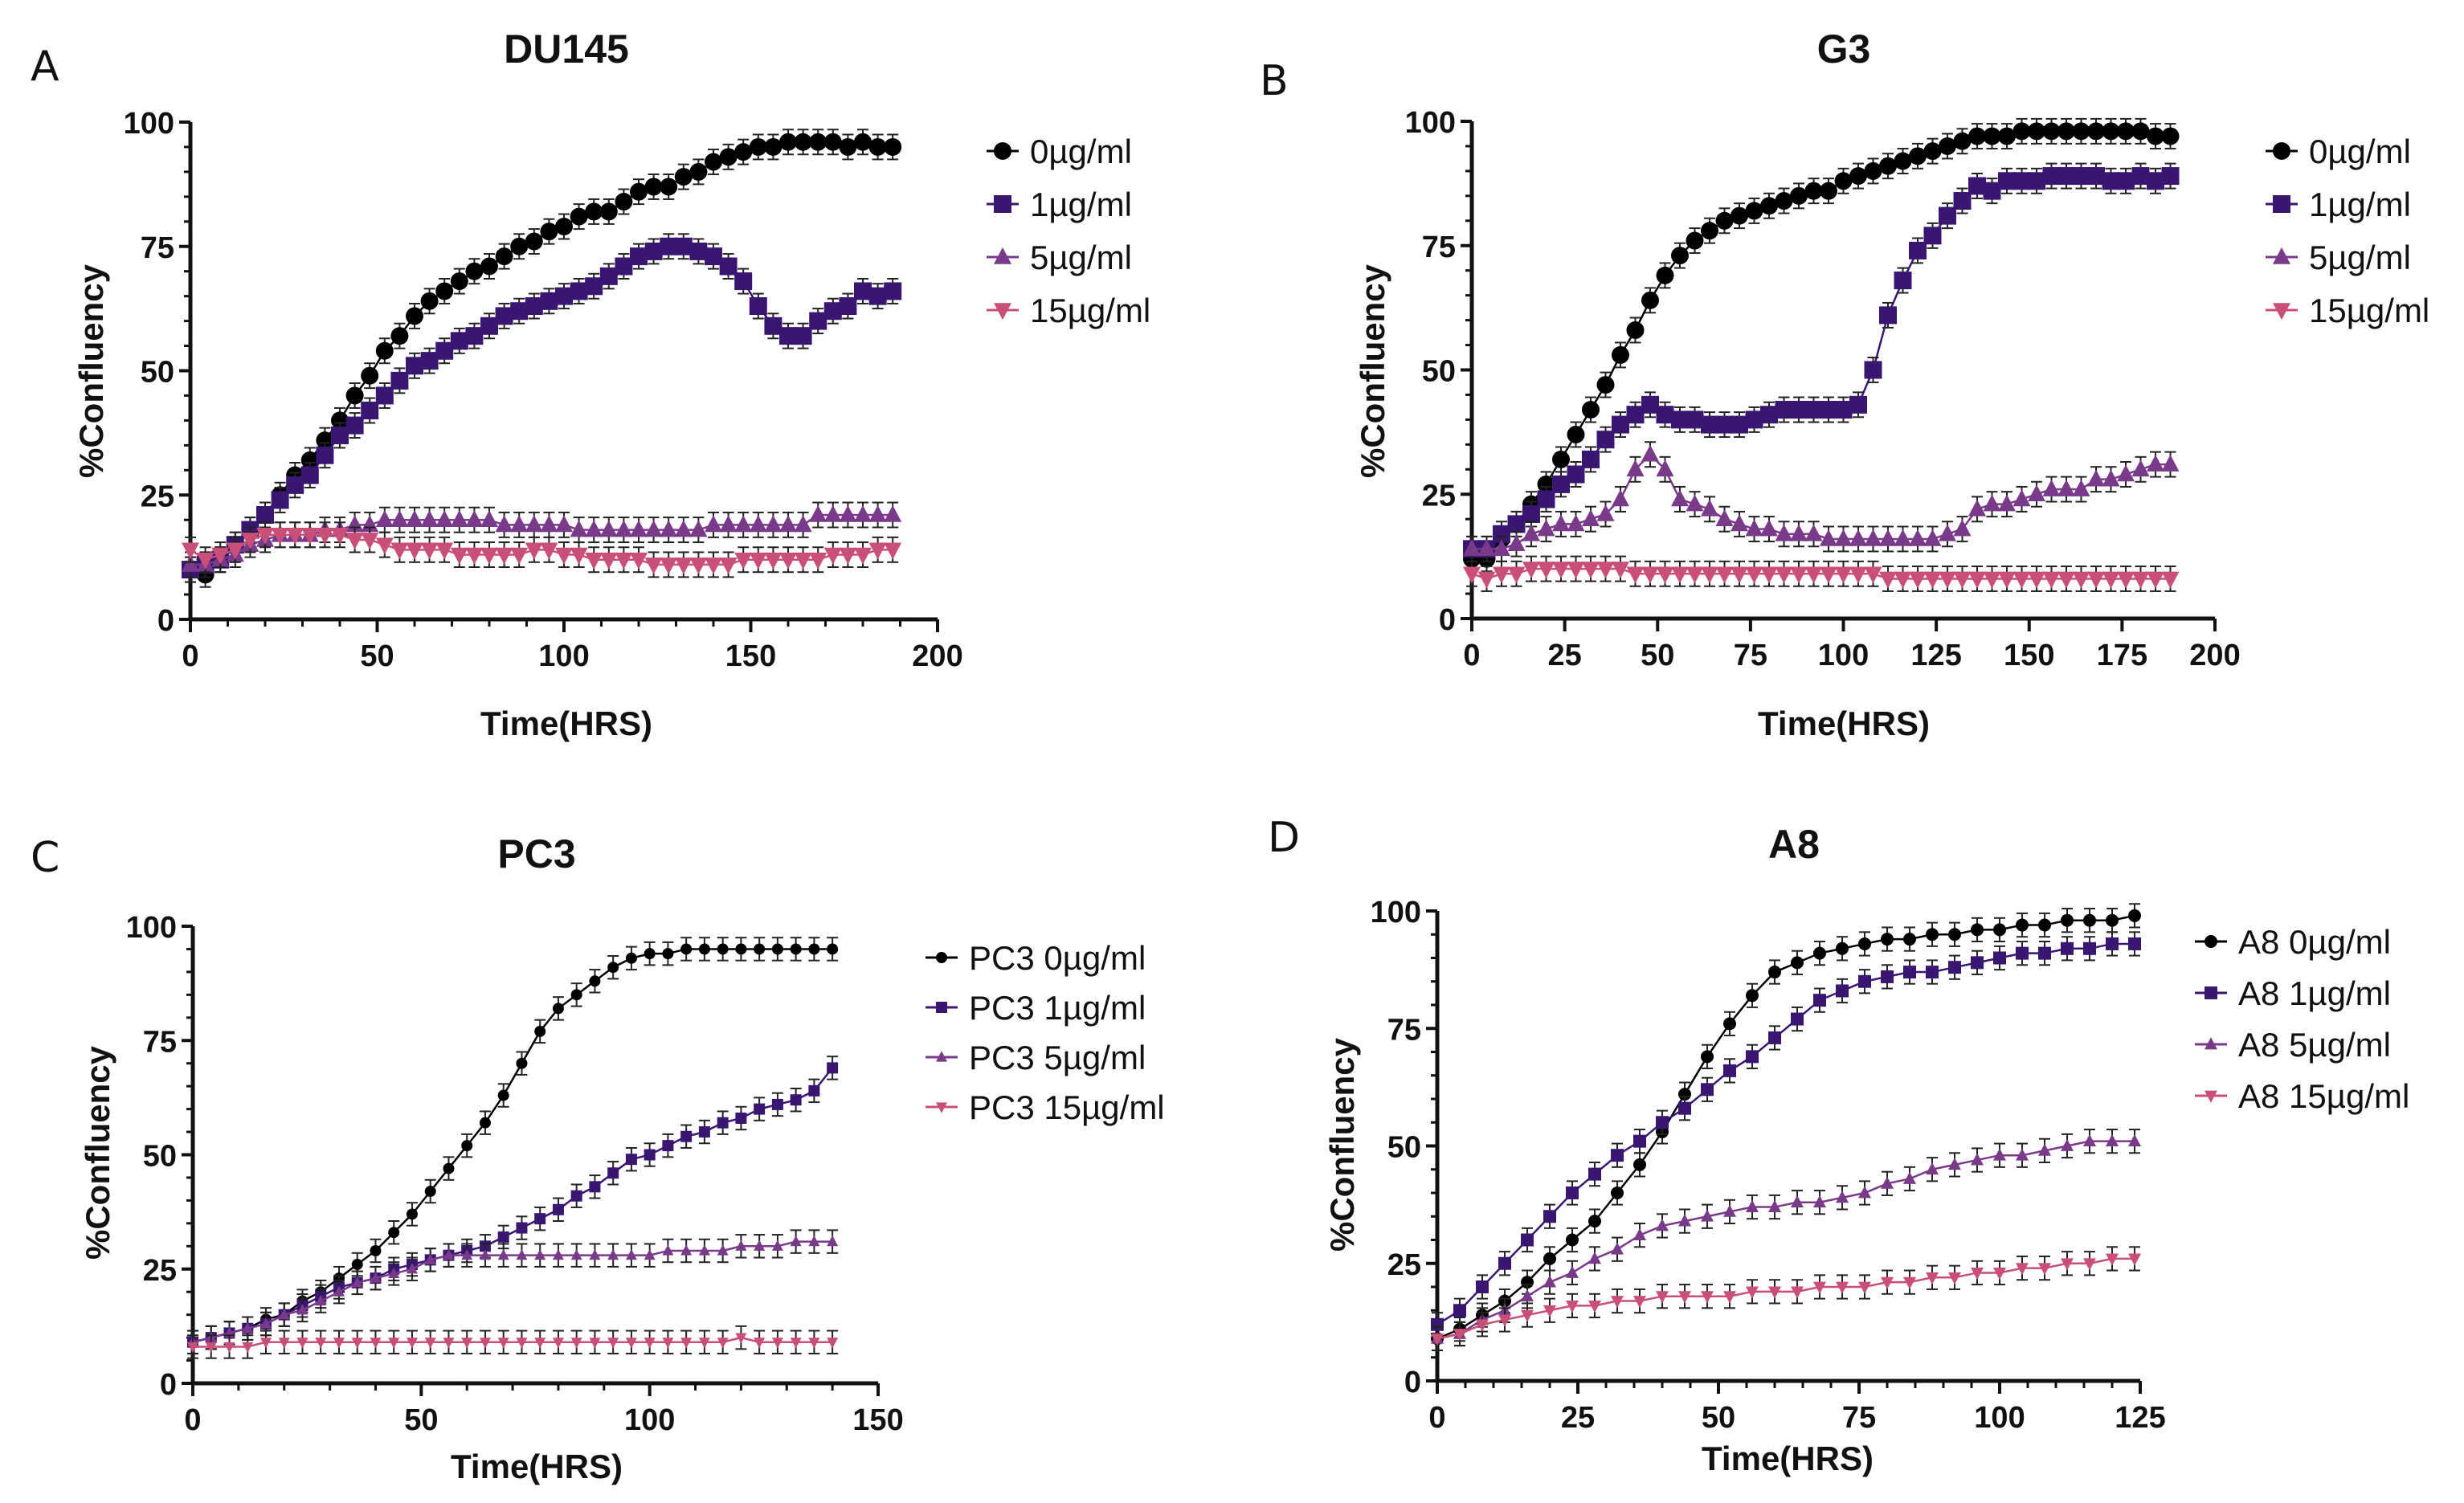  What do you see at coordinates (536, 853) in the screenshot?
I see `chart-title: PC3` at bounding box center [536, 853].